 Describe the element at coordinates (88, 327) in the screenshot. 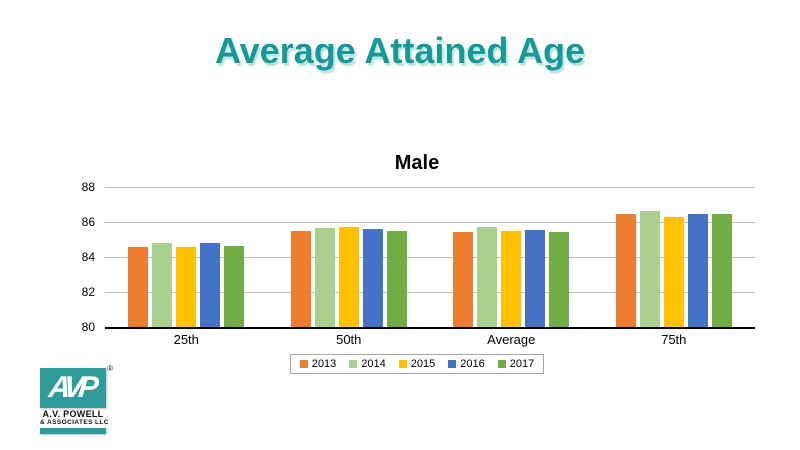

I see `y-tick-label-80: 80` at that location.